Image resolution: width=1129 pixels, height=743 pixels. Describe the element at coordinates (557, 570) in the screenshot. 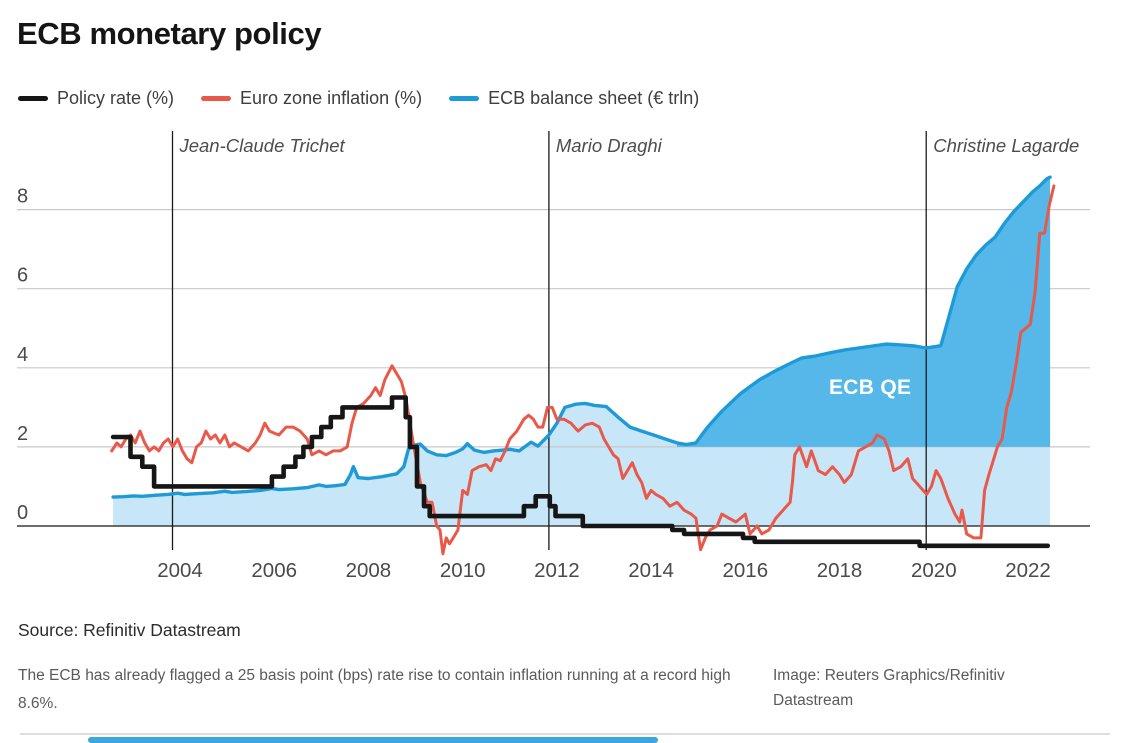

I see `x-axis-label: 2012` at that location.